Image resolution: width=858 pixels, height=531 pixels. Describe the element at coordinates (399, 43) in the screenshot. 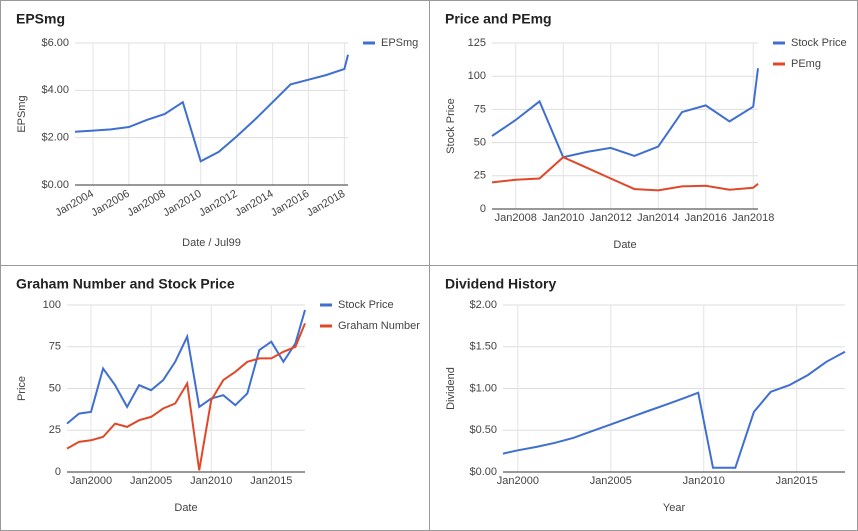

I see `legend-label: EPSmg` at that location.